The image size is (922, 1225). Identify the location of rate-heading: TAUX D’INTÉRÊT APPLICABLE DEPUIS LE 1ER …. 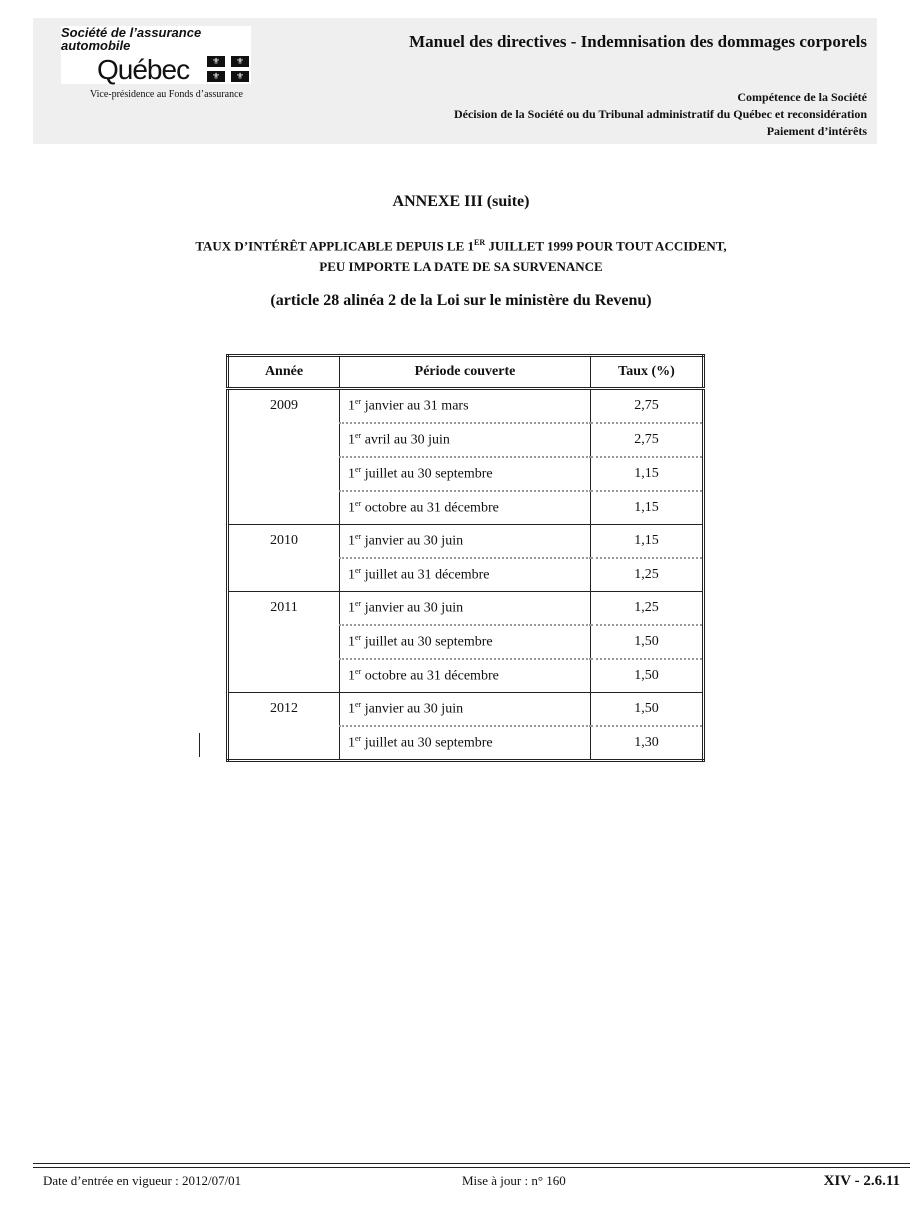
(461, 254).